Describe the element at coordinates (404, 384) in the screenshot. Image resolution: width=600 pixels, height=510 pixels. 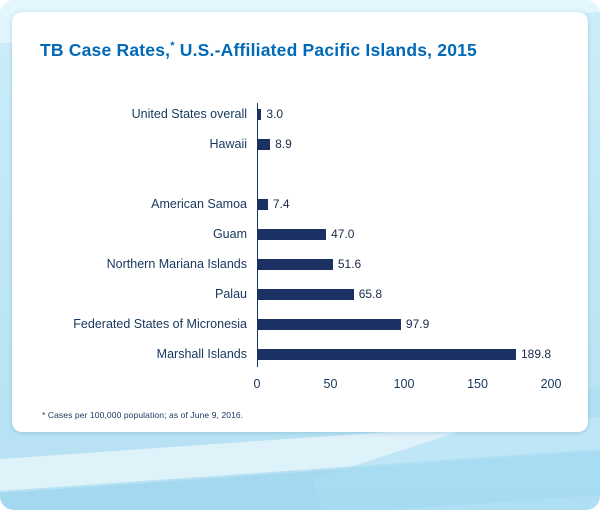
I see `x-tick-label: 100` at that location.